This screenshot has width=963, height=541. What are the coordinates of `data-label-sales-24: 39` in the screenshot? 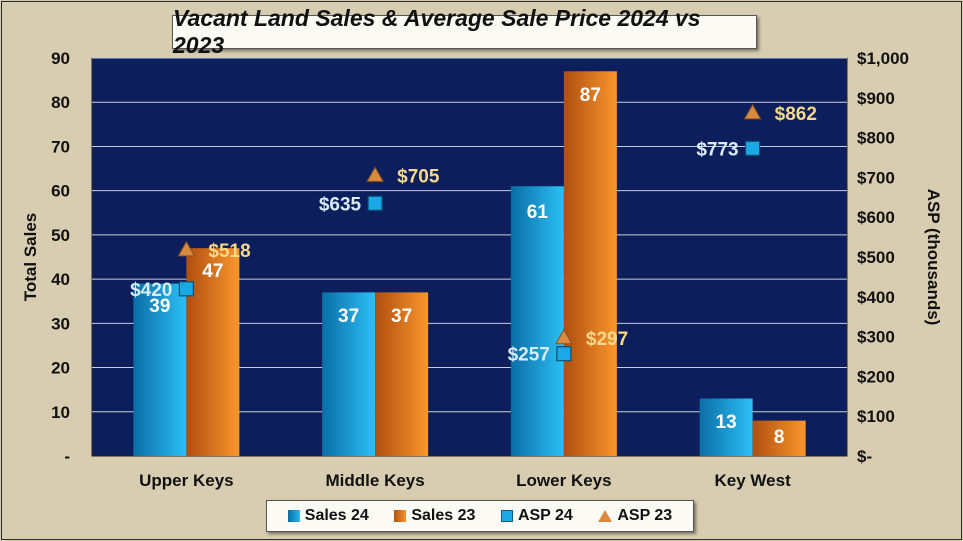 It's located at (159, 306).